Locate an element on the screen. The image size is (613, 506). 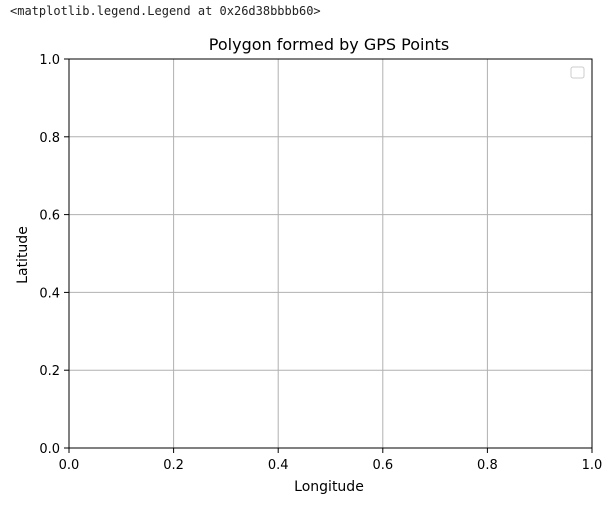
x-tick-label: 1.0 is located at coordinates (592, 465).